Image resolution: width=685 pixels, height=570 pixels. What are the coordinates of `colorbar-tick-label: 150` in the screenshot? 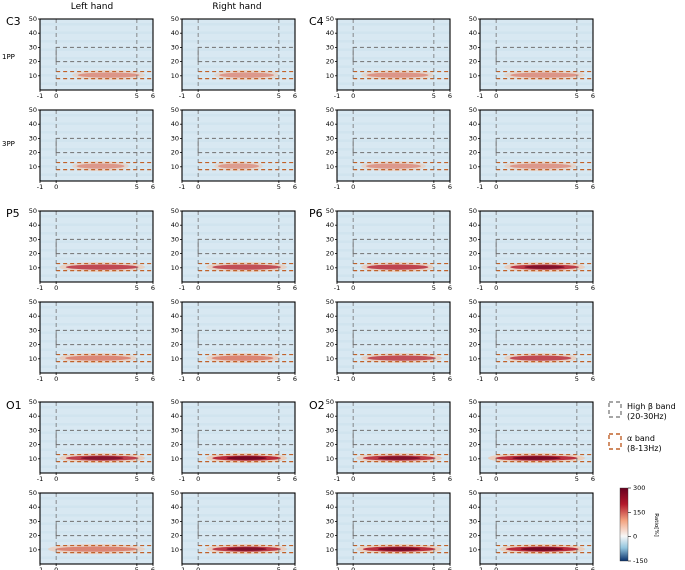 It's located at (639, 512).